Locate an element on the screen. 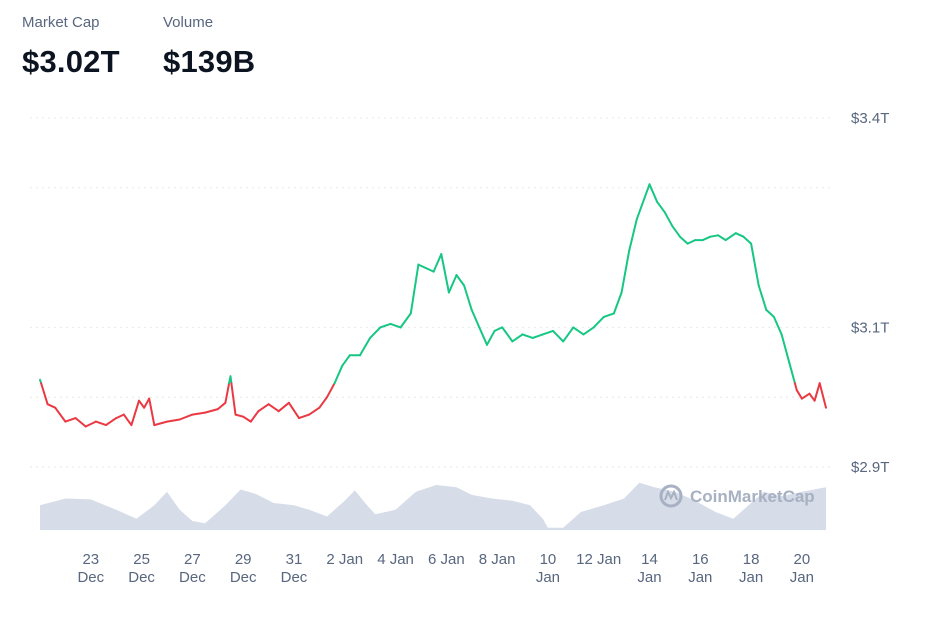 This screenshot has height=624, width=926. x-tick-label: 18 Jan is located at coordinates (751, 568).